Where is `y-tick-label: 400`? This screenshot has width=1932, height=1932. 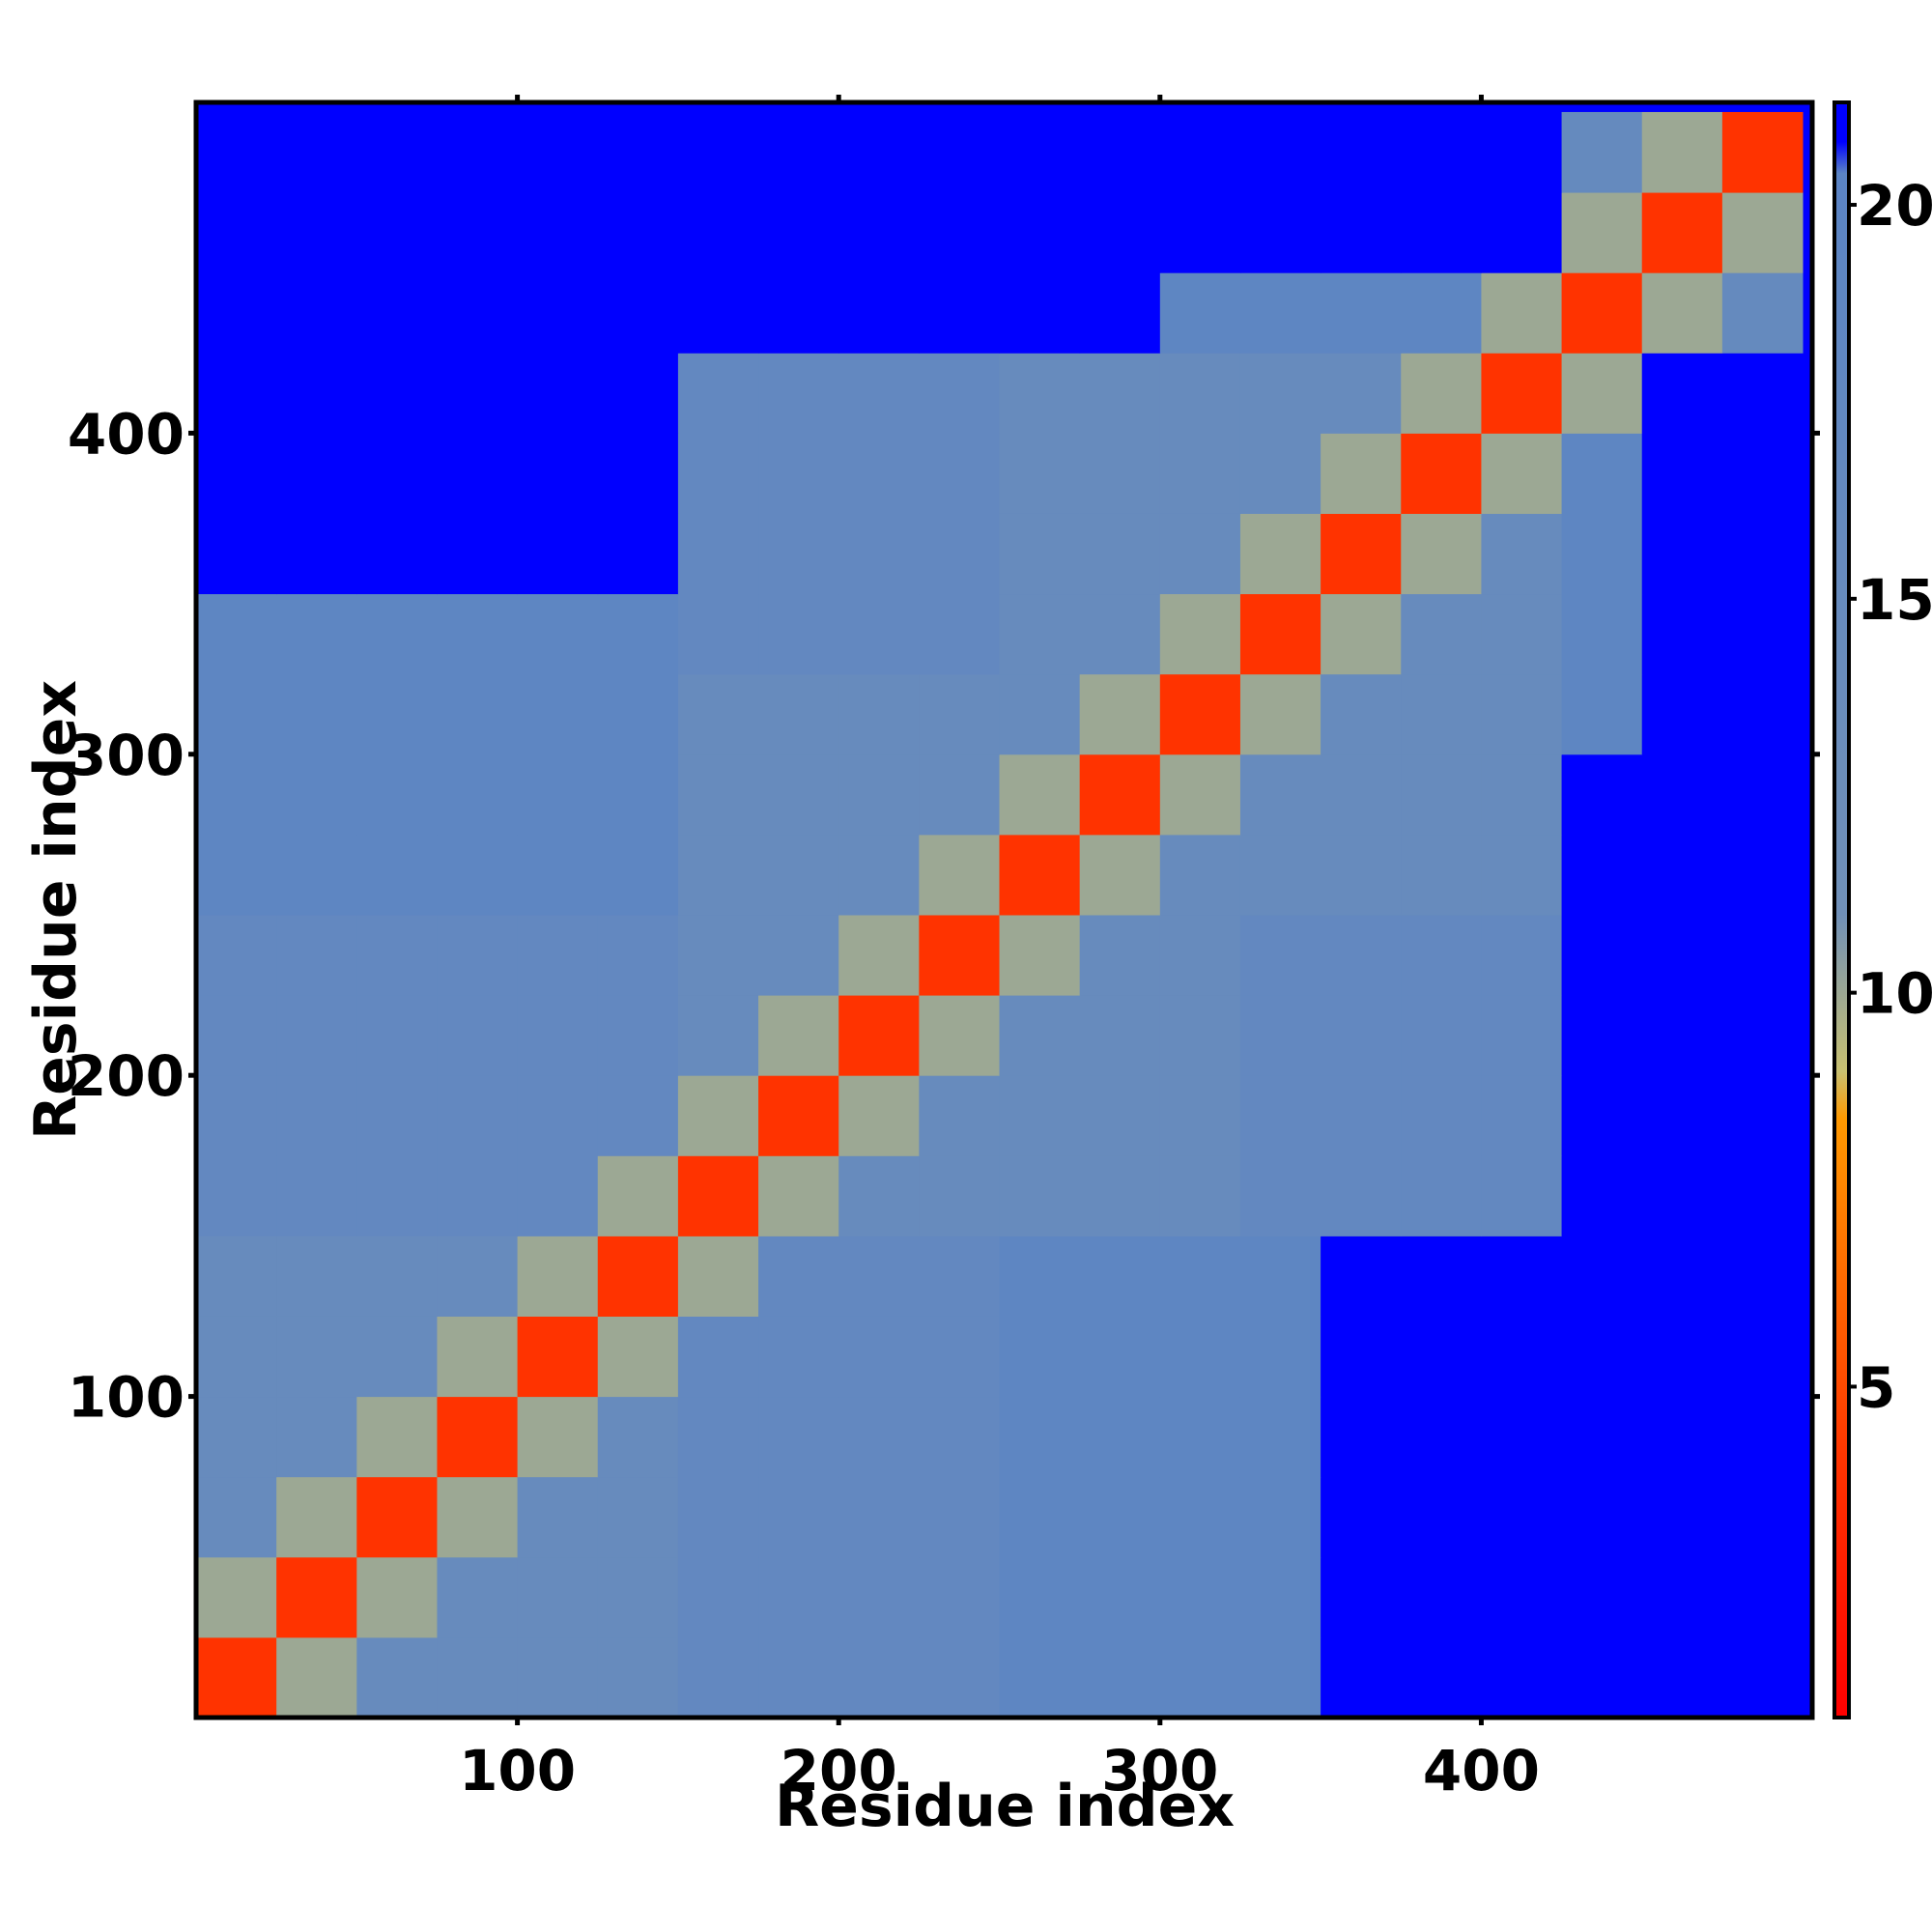 y-tick-label: 400 is located at coordinates (126, 434).